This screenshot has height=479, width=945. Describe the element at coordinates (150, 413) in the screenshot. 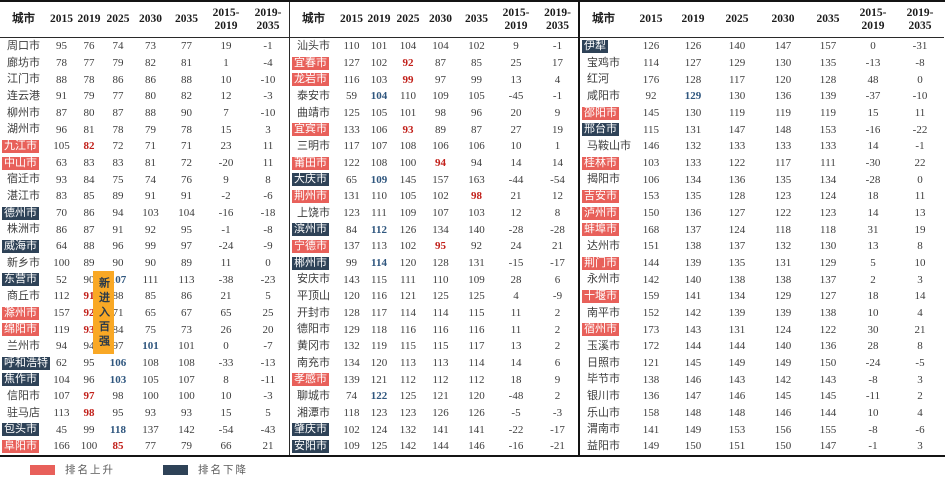

I see `rank-cell: 93` at that location.